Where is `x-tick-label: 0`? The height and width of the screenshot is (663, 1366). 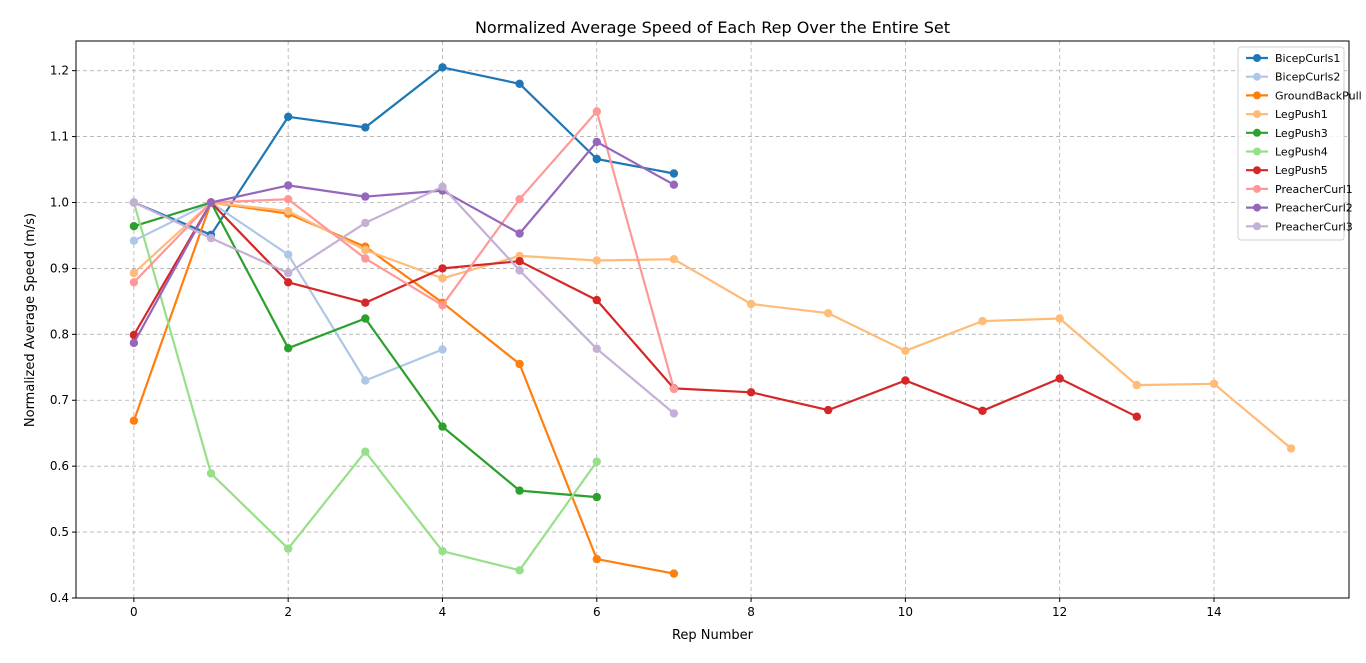
x-tick-label: 0 is located at coordinates (134, 612).